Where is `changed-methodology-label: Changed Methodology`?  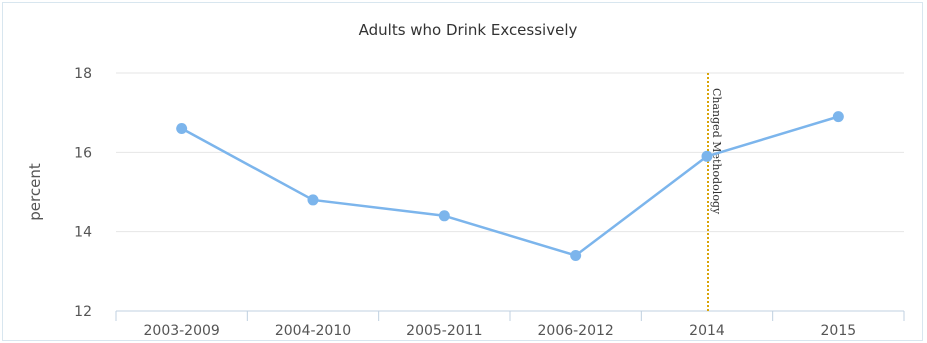
changed-methodology-label: Changed Methodology is located at coordinates (716, 151).